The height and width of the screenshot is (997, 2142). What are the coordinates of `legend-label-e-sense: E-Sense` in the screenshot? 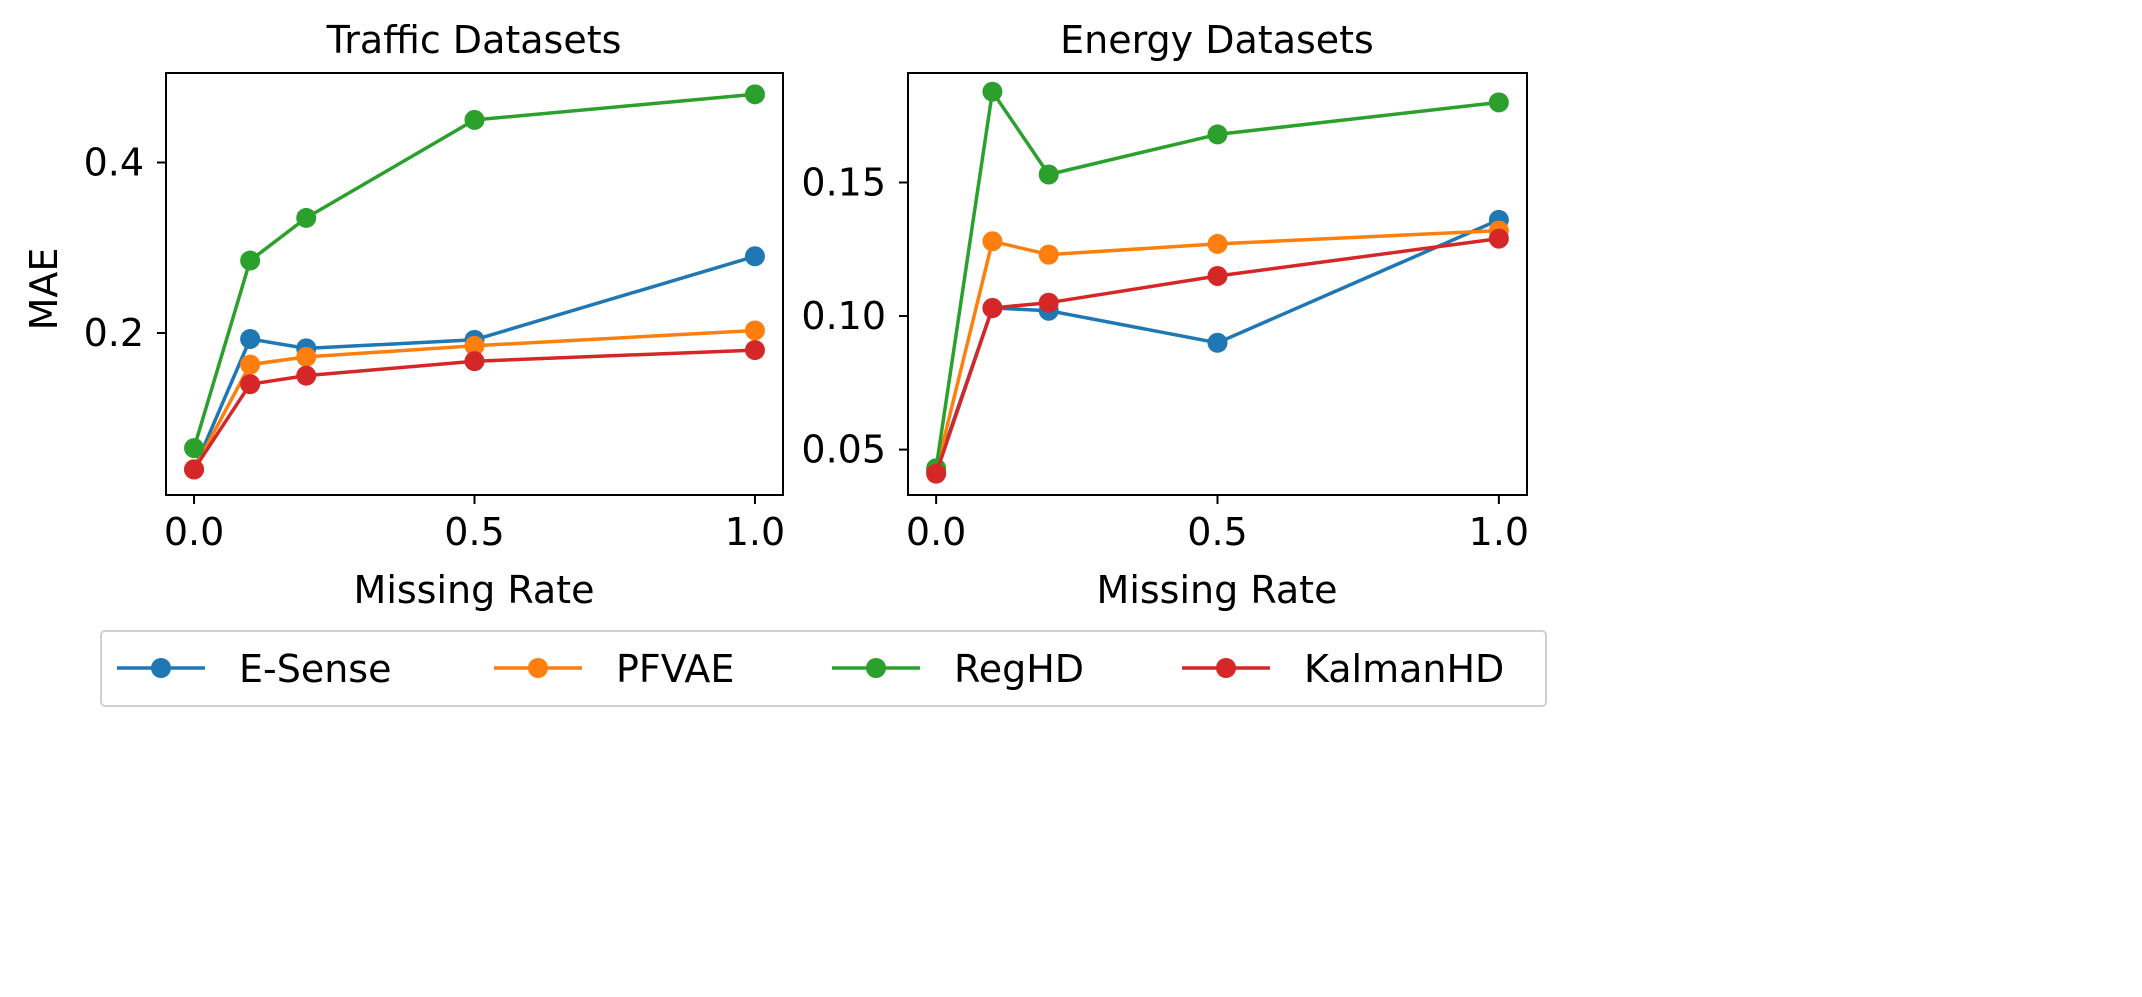 It's located at (315, 669).